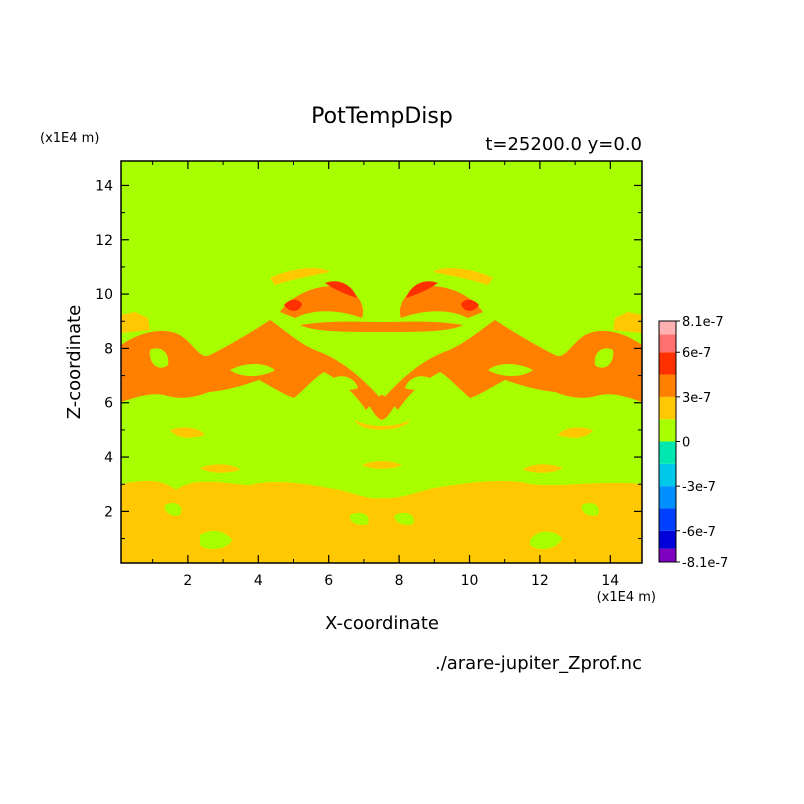 The width and height of the screenshot is (804, 804). I want to click on colorbar: 8.1e-7 6e-7 3e-7 0 -3e-7 -6e-7 -8.1e-7, so click(693, 443).